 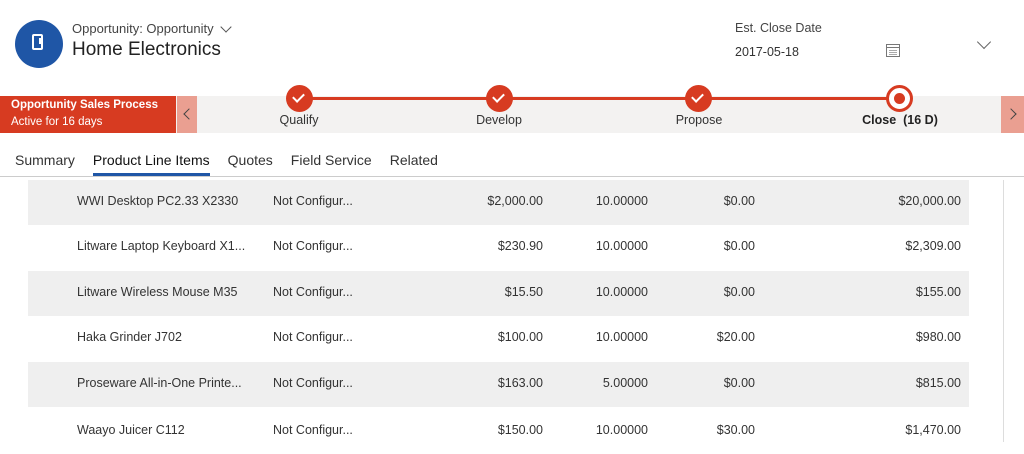 I want to click on stage-qualify: Qualify, so click(x=299, y=120).